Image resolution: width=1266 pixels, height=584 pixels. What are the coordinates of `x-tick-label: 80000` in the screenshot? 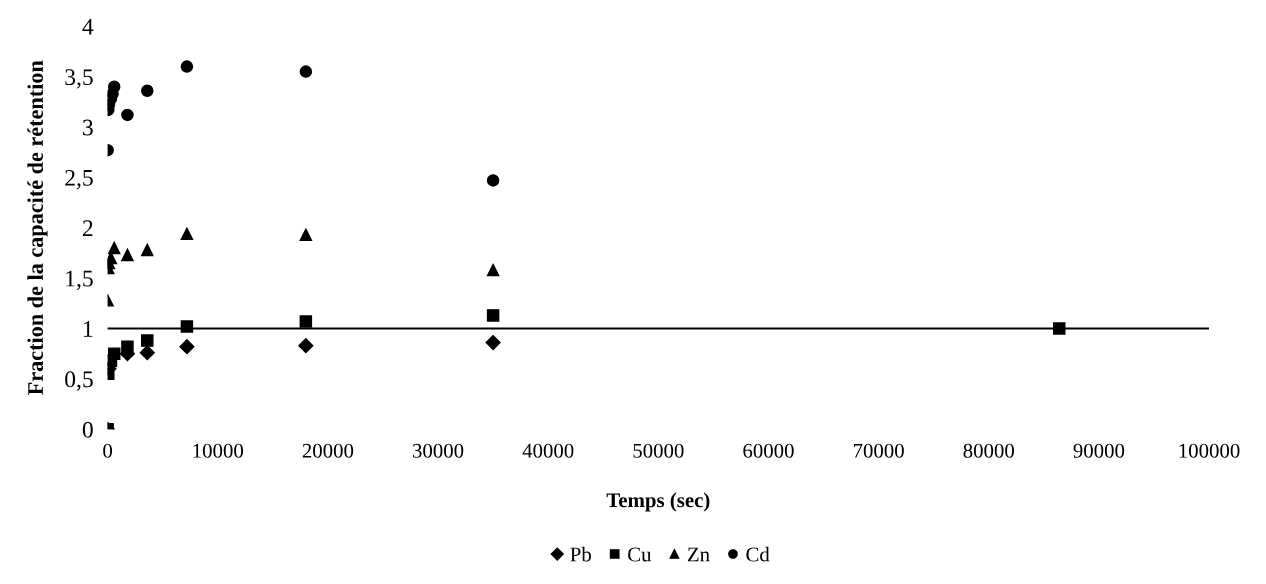 It's located at (988, 450).